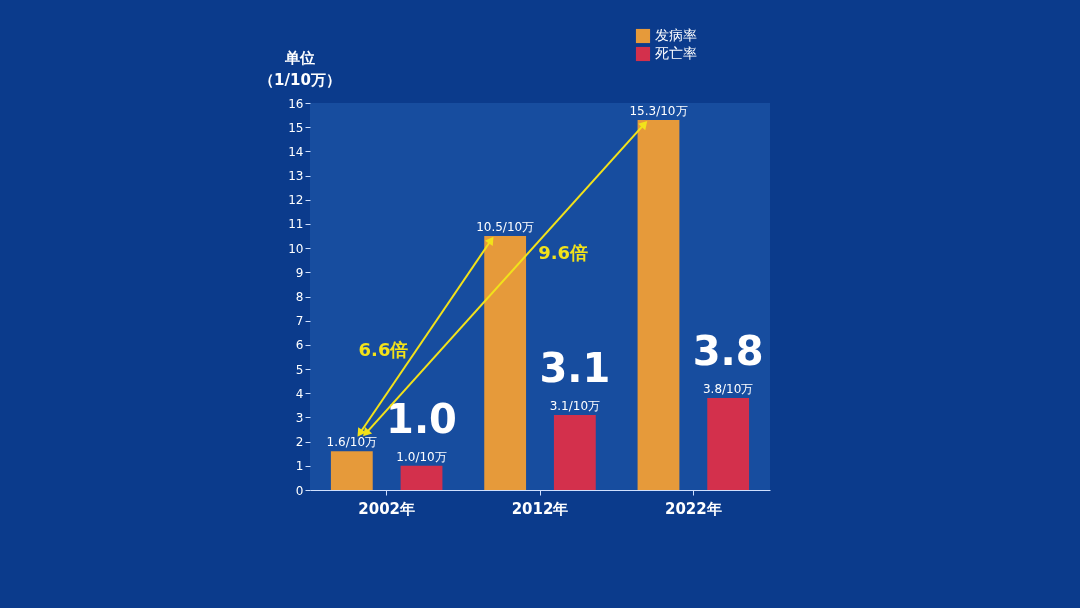 The height and width of the screenshot is (608, 1080). Describe the element at coordinates (299, 466) in the screenshot. I see `y-tick-label: 1` at that location.